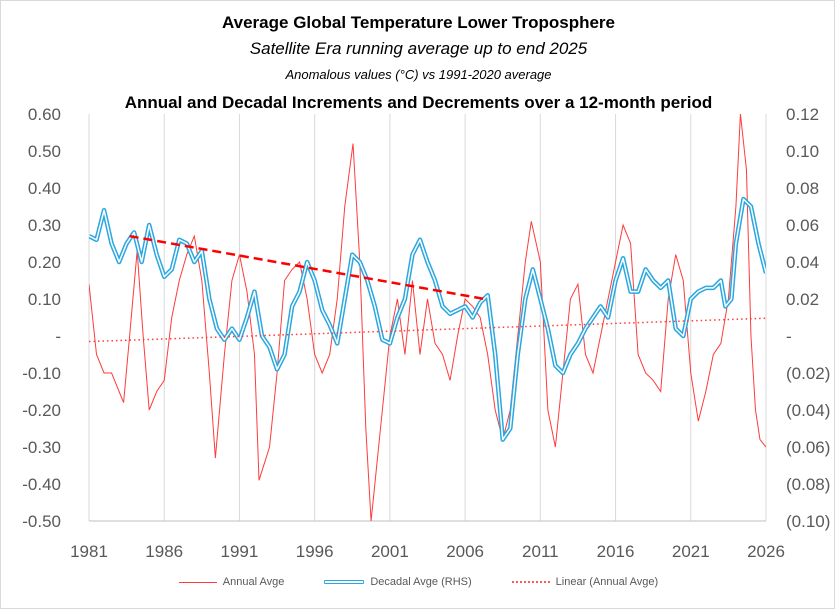 The image size is (835, 610). Describe the element at coordinates (808, 521) in the screenshot. I see `y-right-tick-label: (0.10)` at that location.